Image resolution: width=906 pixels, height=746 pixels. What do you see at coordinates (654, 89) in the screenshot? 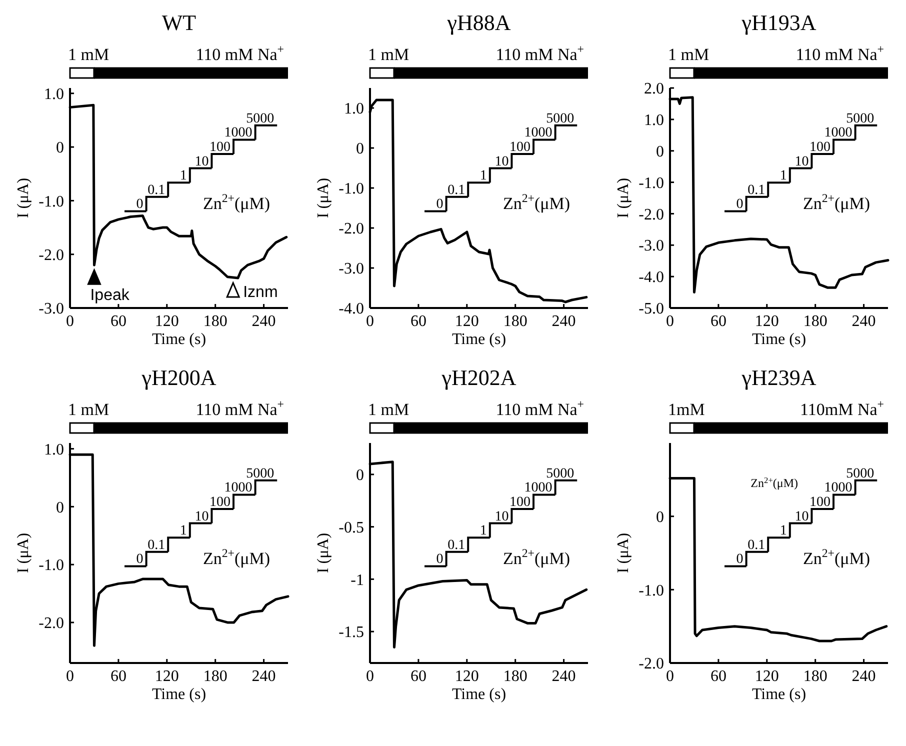
I see `y-tick-label: 2.0` at bounding box center [654, 89].